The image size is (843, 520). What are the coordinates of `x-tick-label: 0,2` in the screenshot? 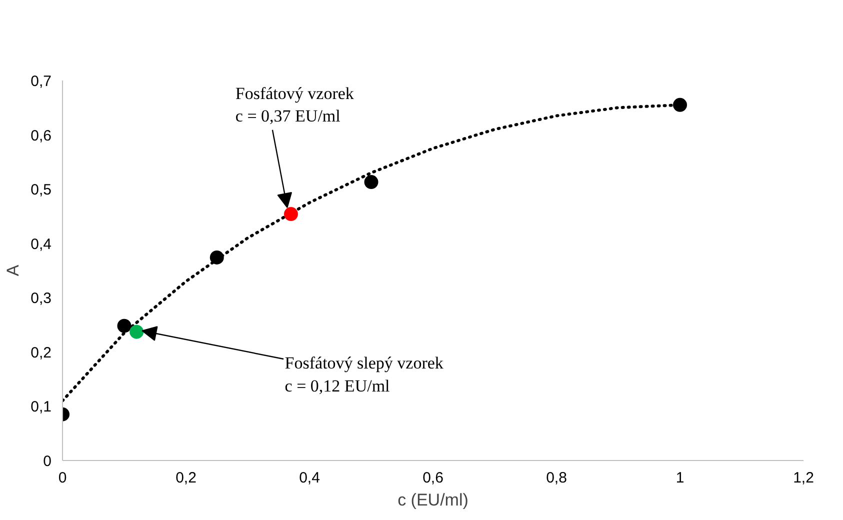 It's located at (186, 478).